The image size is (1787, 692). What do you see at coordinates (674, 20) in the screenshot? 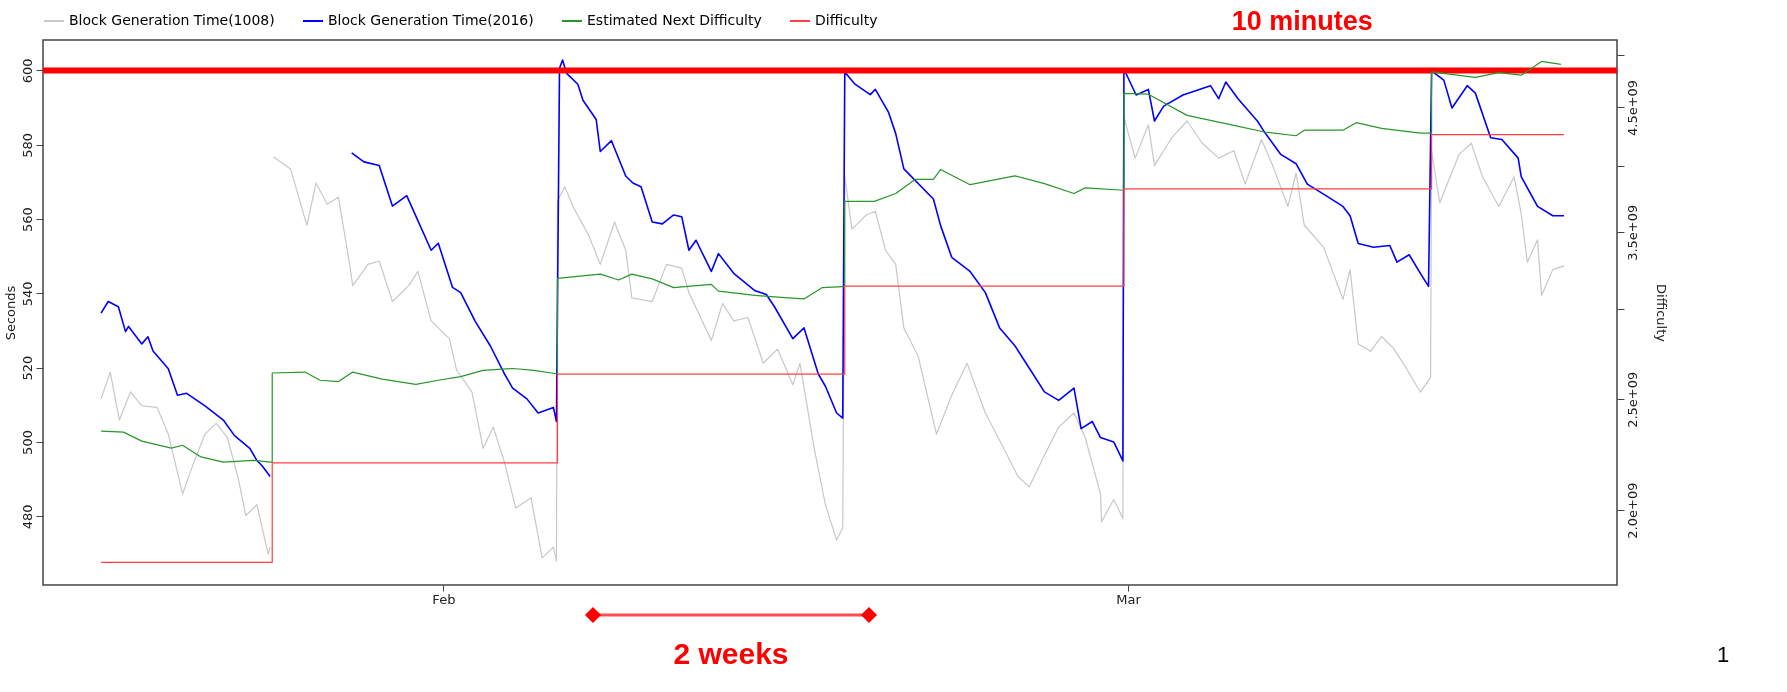
I see `legend-label: Estimated Next Difficulty` at bounding box center [674, 20].